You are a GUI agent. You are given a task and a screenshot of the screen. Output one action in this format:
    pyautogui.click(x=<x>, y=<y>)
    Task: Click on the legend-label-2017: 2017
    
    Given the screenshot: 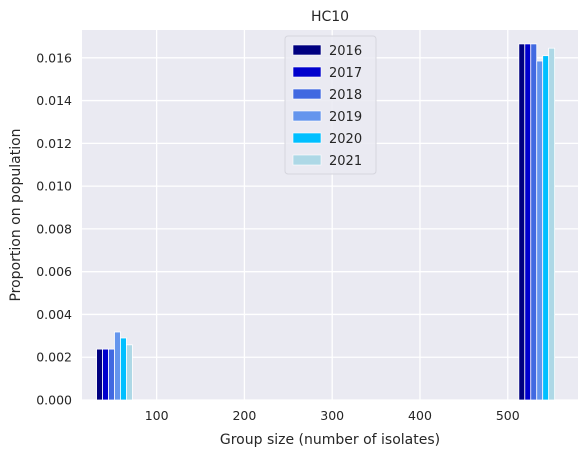 What is the action you would take?
    pyautogui.click(x=345, y=73)
    